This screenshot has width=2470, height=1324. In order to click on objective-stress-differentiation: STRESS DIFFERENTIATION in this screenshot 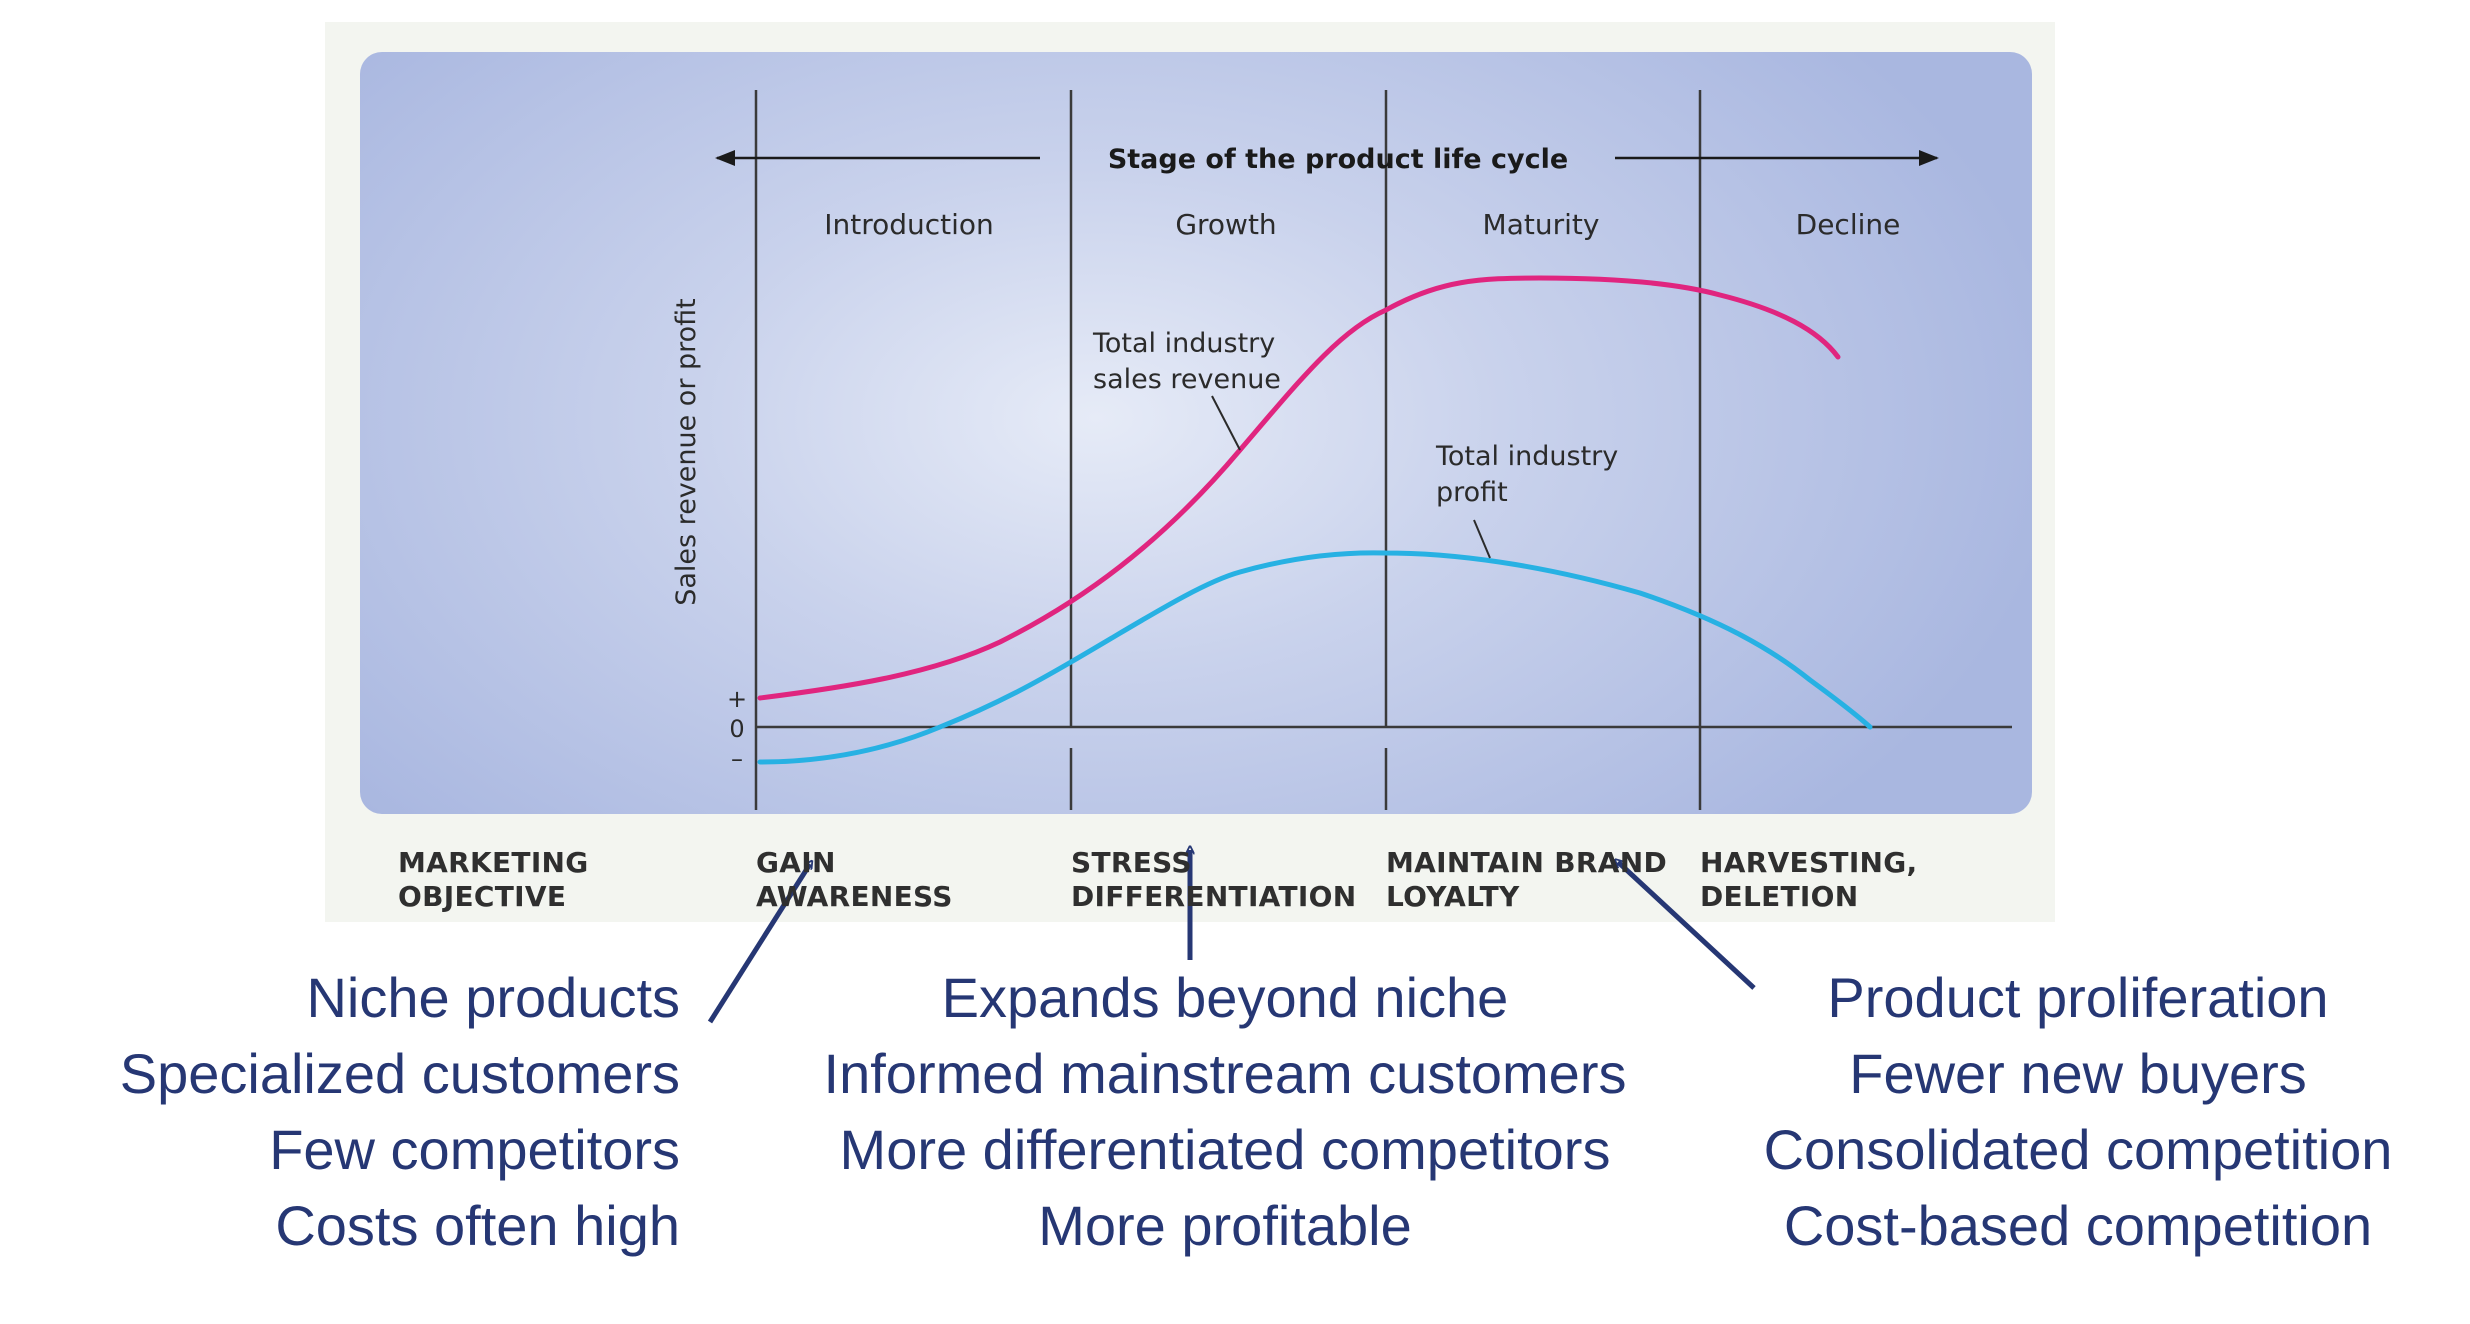, I will do `click(1213, 880)`.